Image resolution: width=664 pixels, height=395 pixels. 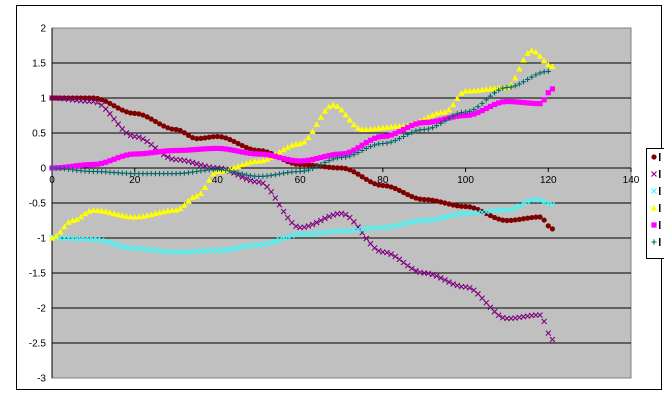 I want to click on legend, so click(x=655, y=199).